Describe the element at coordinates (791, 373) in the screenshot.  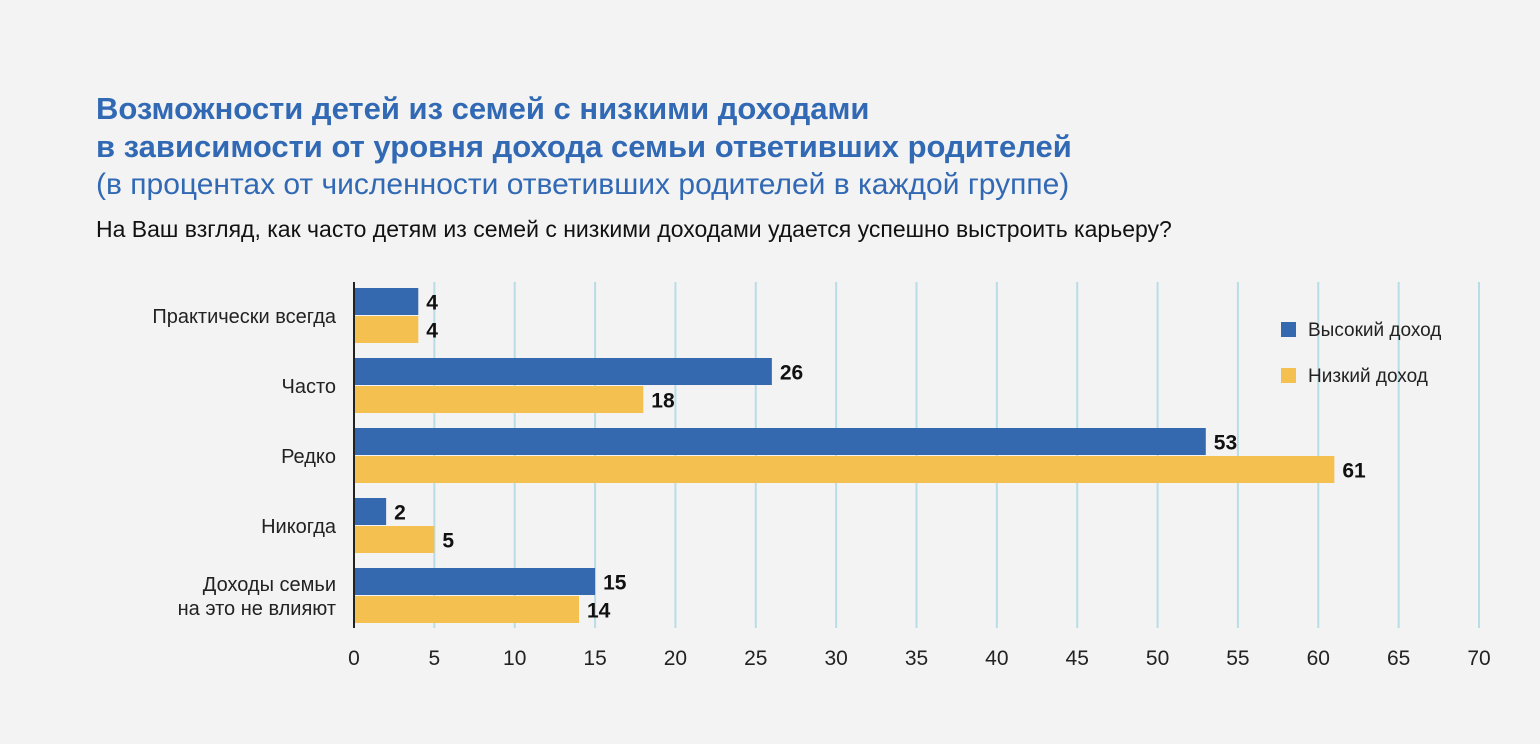
I see `value-label-high-1: 26` at that location.